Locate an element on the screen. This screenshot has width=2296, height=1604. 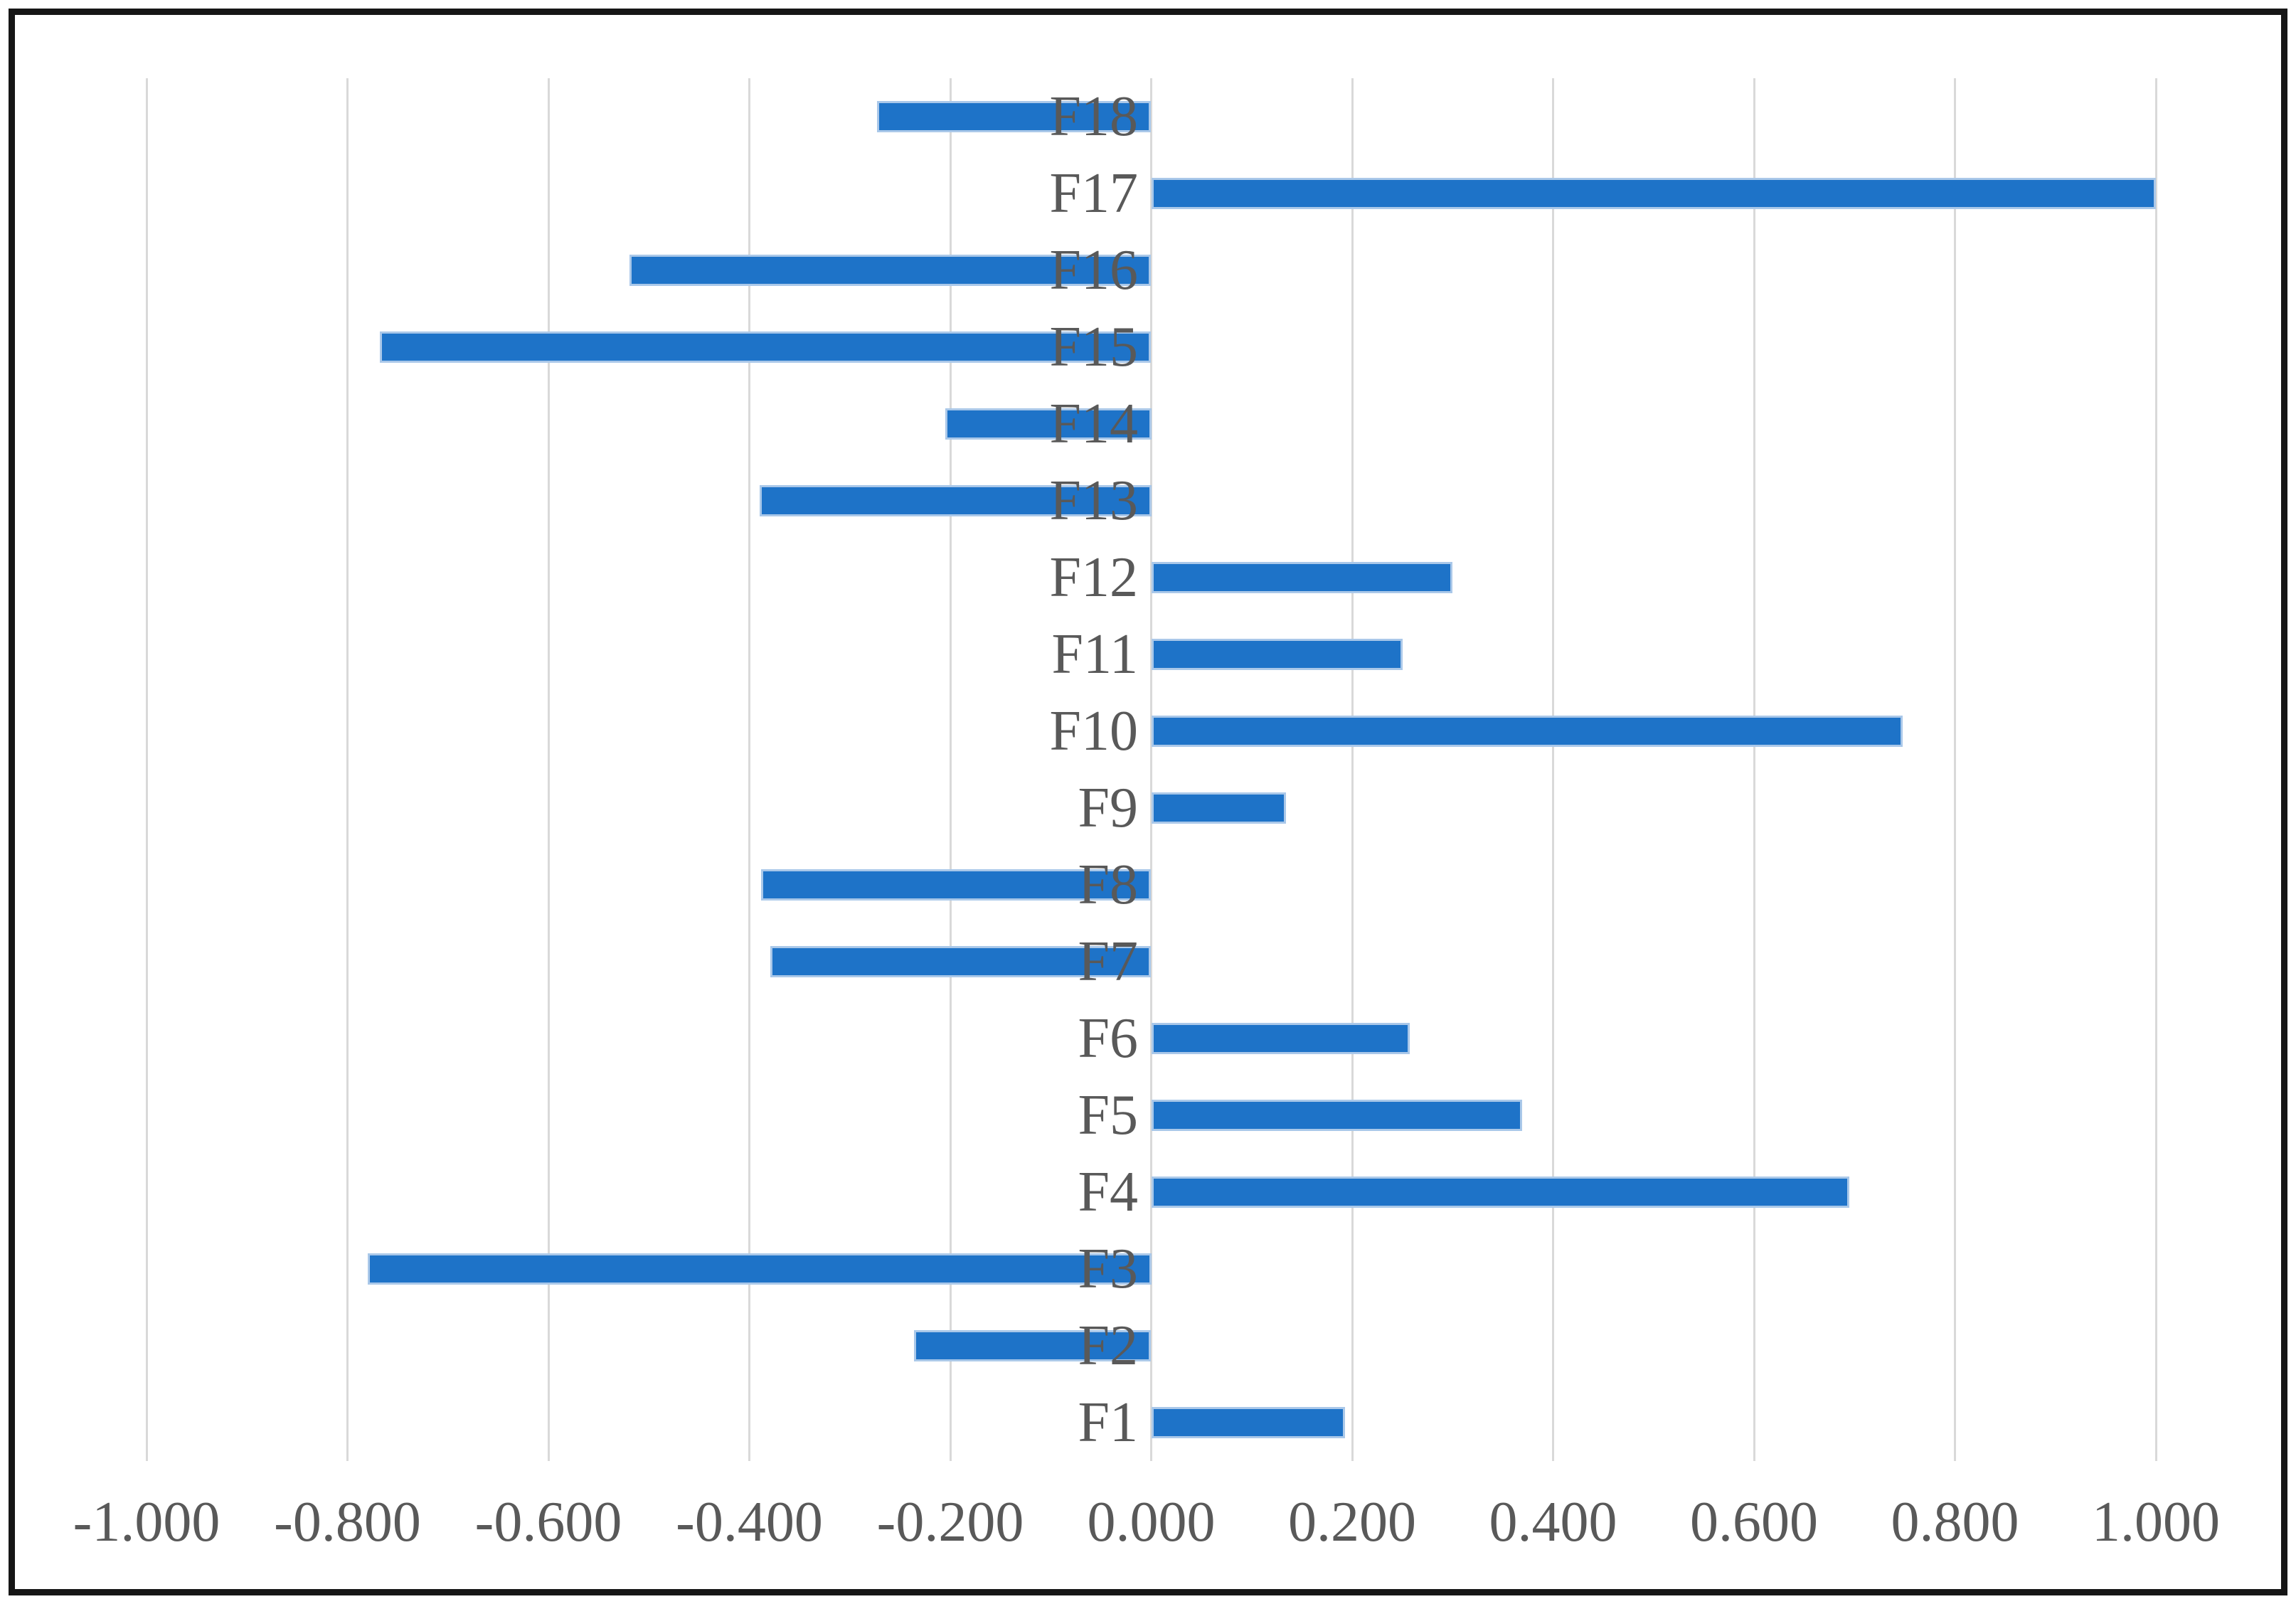
category-label-F2: F2 is located at coordinates (1108, 1345).